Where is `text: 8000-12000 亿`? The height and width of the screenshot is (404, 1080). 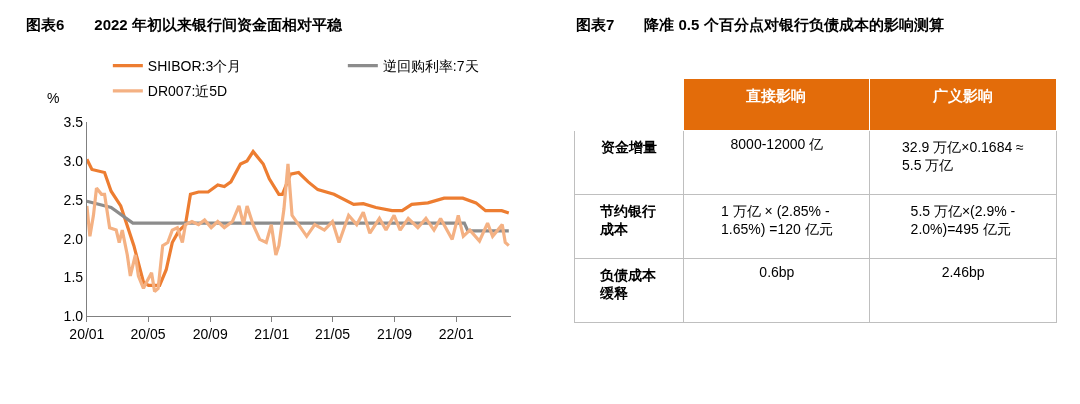
text: 8000-12000 亿 is located at coordinates (777, 144).